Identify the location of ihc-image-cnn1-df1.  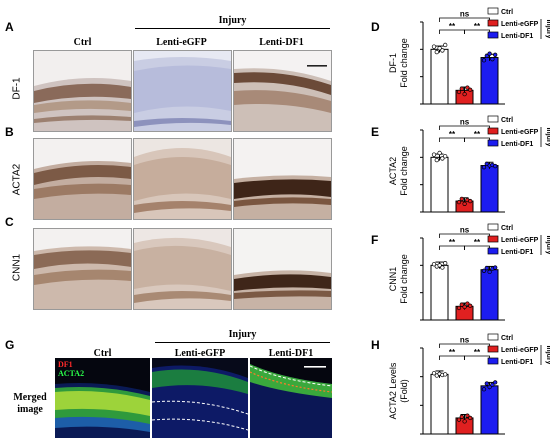
(282, 269).